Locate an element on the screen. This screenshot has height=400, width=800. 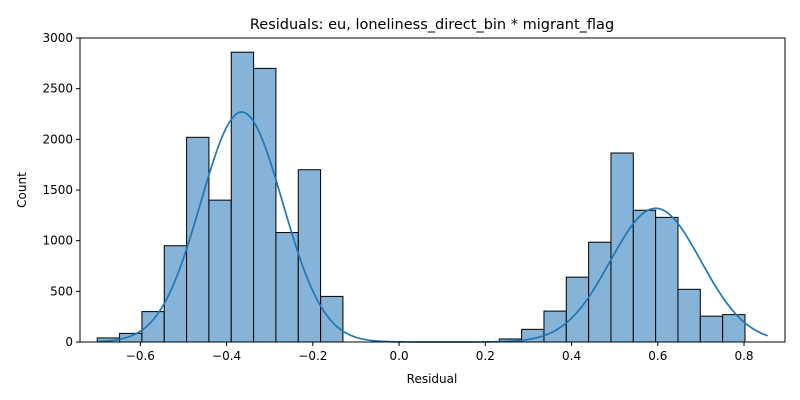
y-tick-label: 3000 is located at coordinates (57, 38).